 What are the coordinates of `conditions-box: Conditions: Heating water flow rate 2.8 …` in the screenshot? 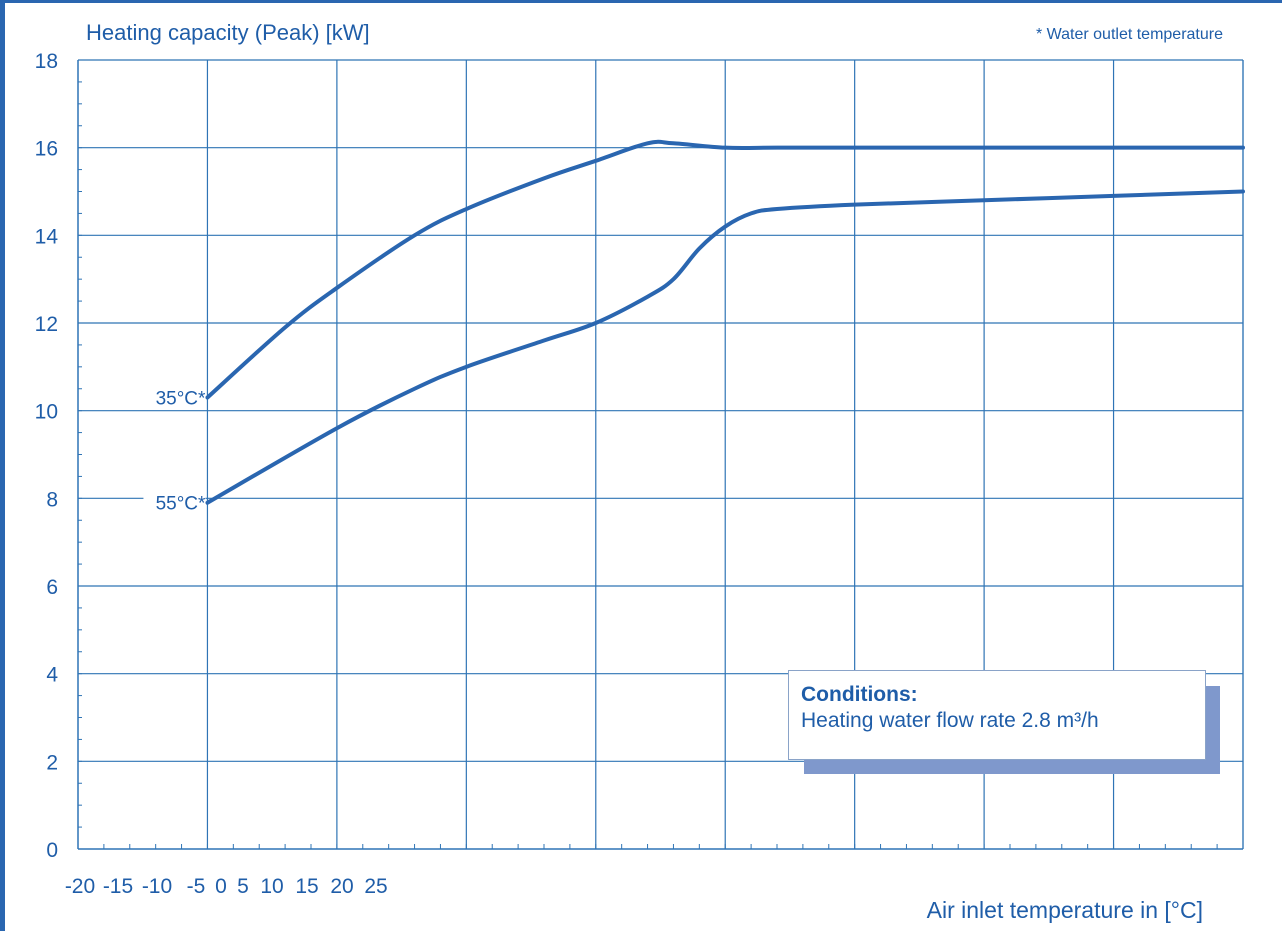 It's located at (997, 715).